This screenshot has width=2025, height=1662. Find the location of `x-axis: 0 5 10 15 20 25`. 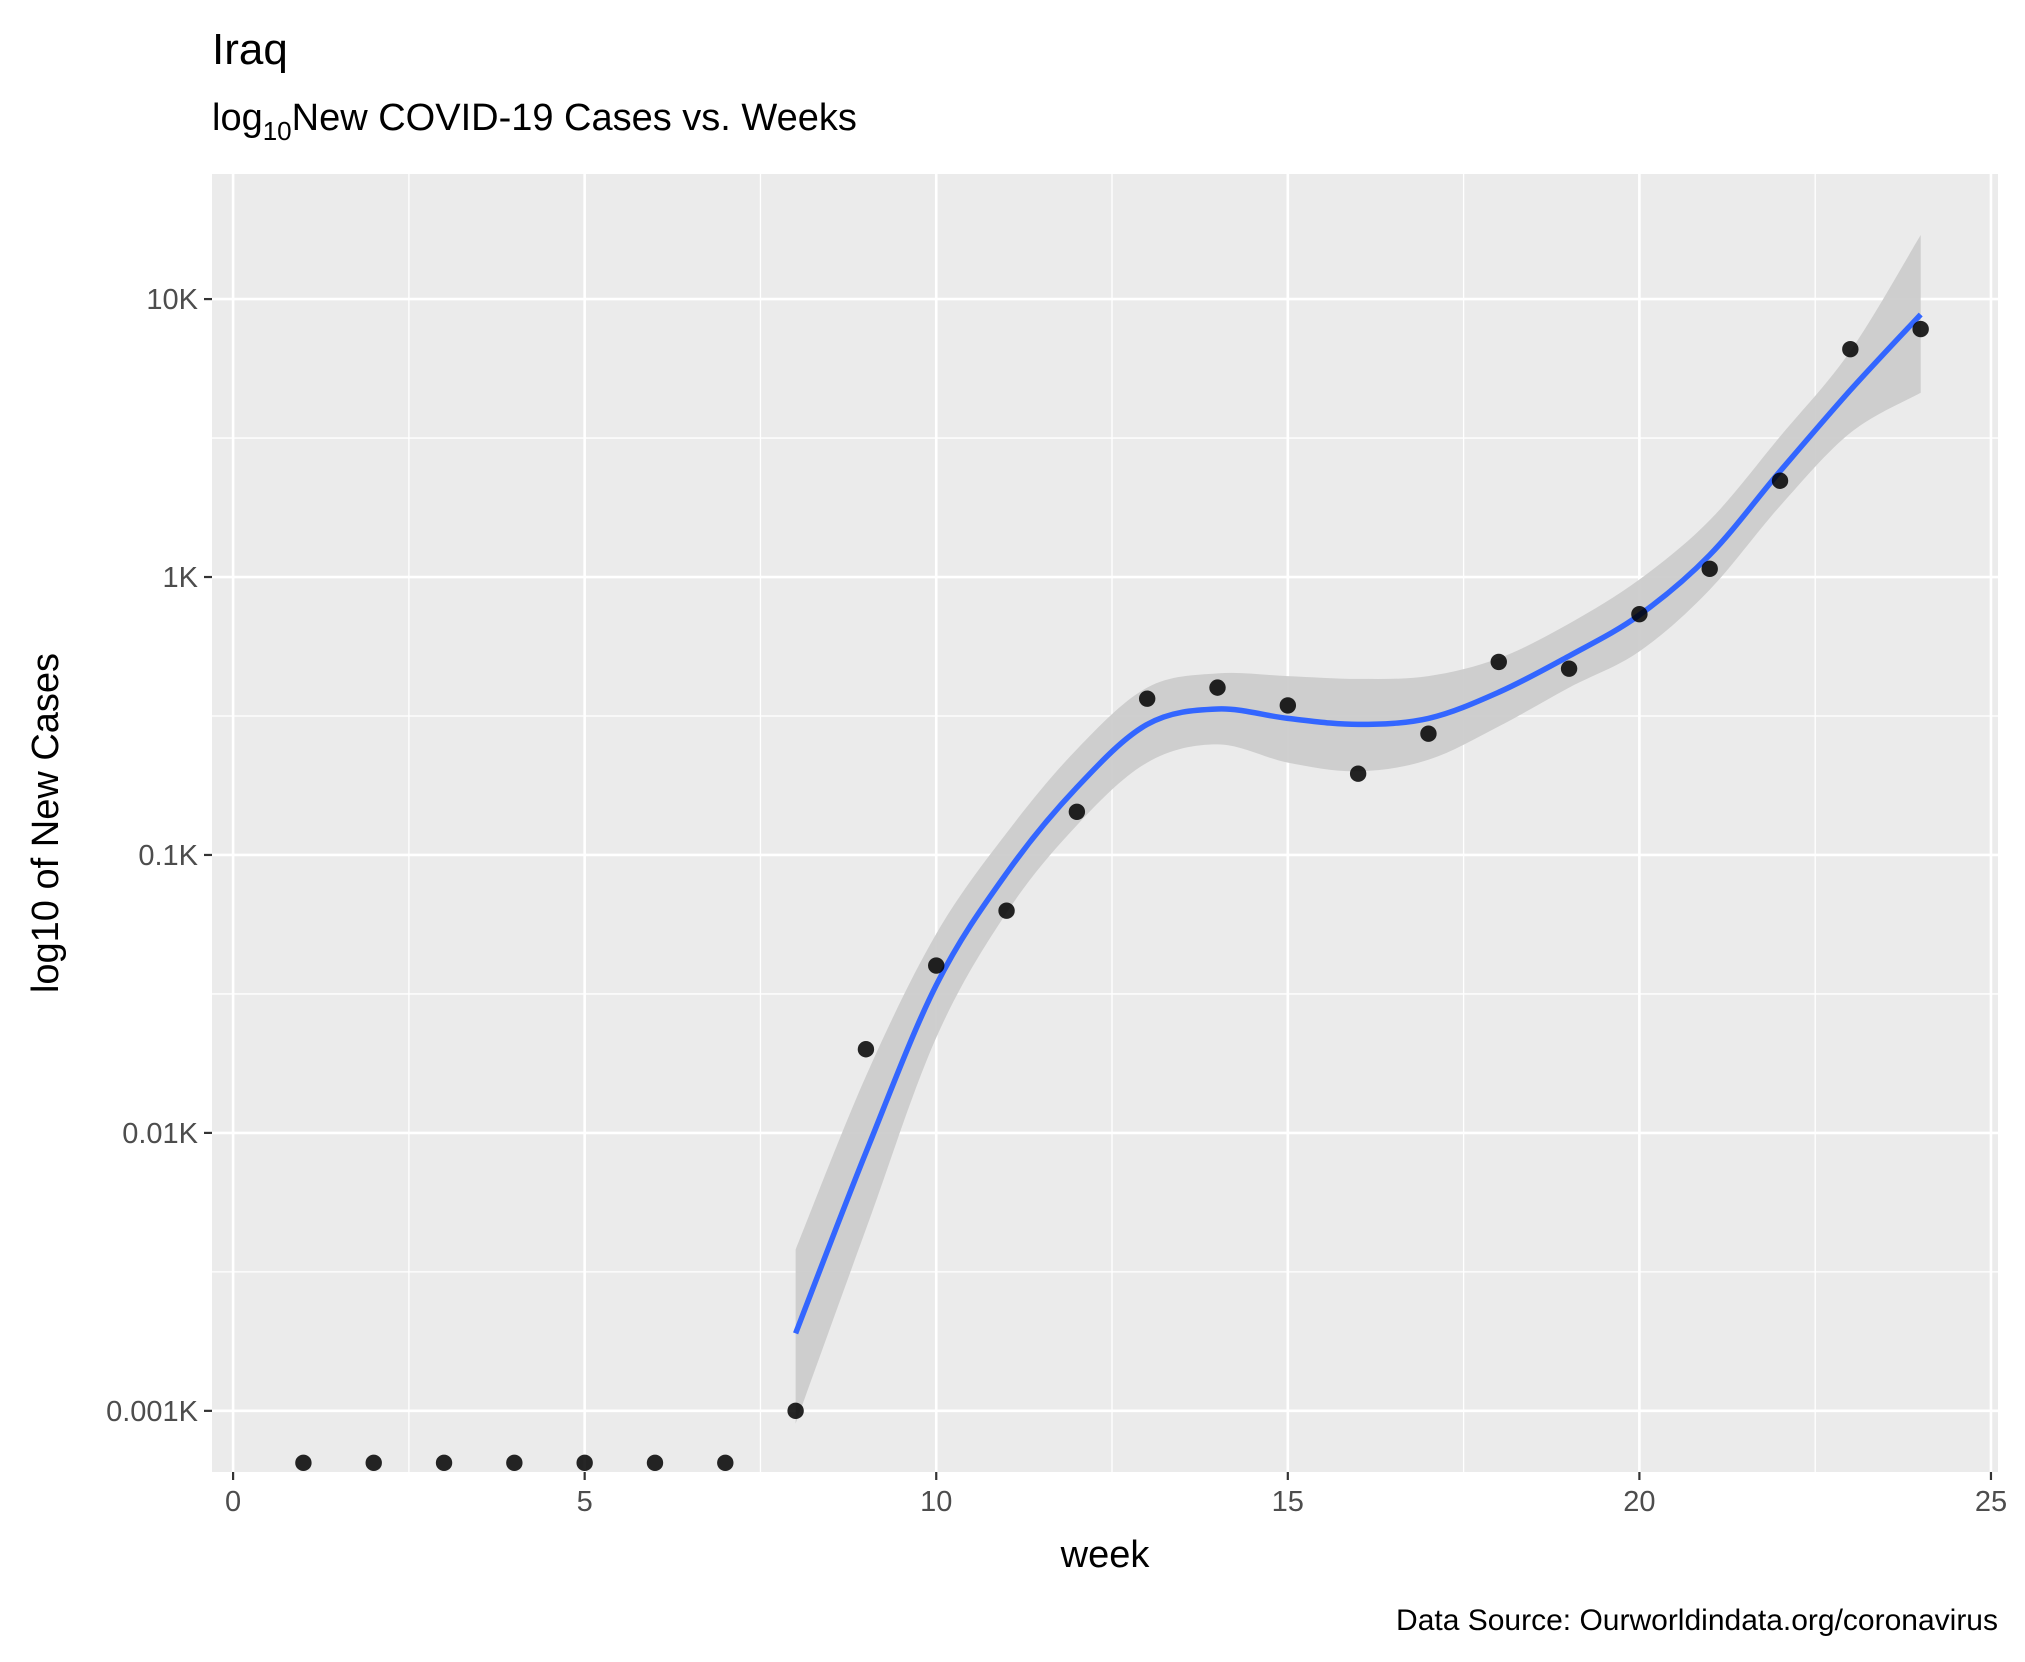

x-axis: 0 5 10 15 20 25 is located at coordinates (1116, 1495).